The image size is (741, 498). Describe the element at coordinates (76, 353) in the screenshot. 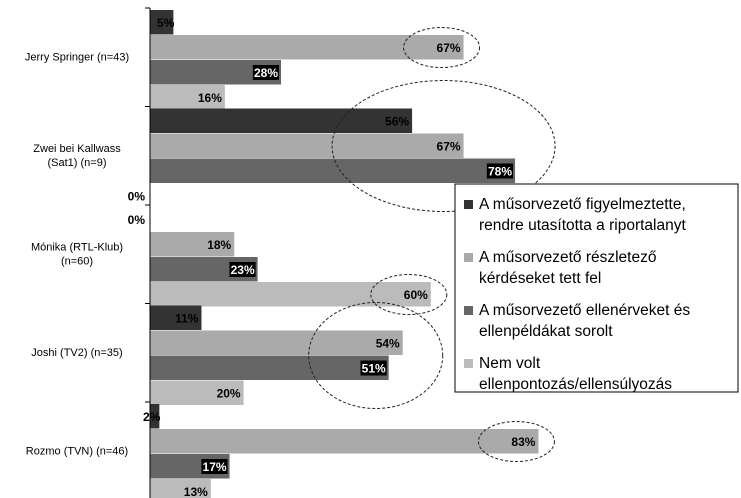

I see `category-label: Joshi (TV2) (n=35)` at that location.